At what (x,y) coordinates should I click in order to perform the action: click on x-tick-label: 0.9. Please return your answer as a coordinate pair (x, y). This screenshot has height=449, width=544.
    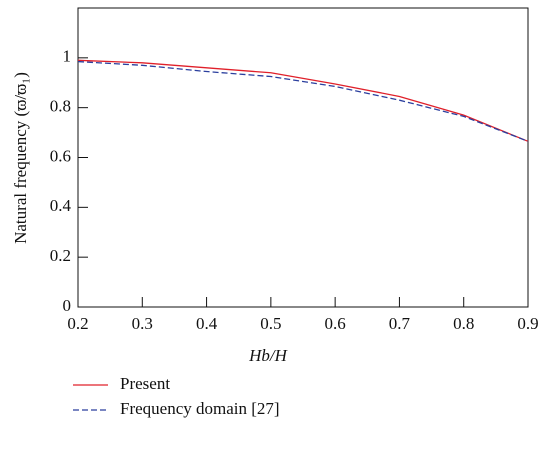
    Looking at the image, I should click on (527, 323).